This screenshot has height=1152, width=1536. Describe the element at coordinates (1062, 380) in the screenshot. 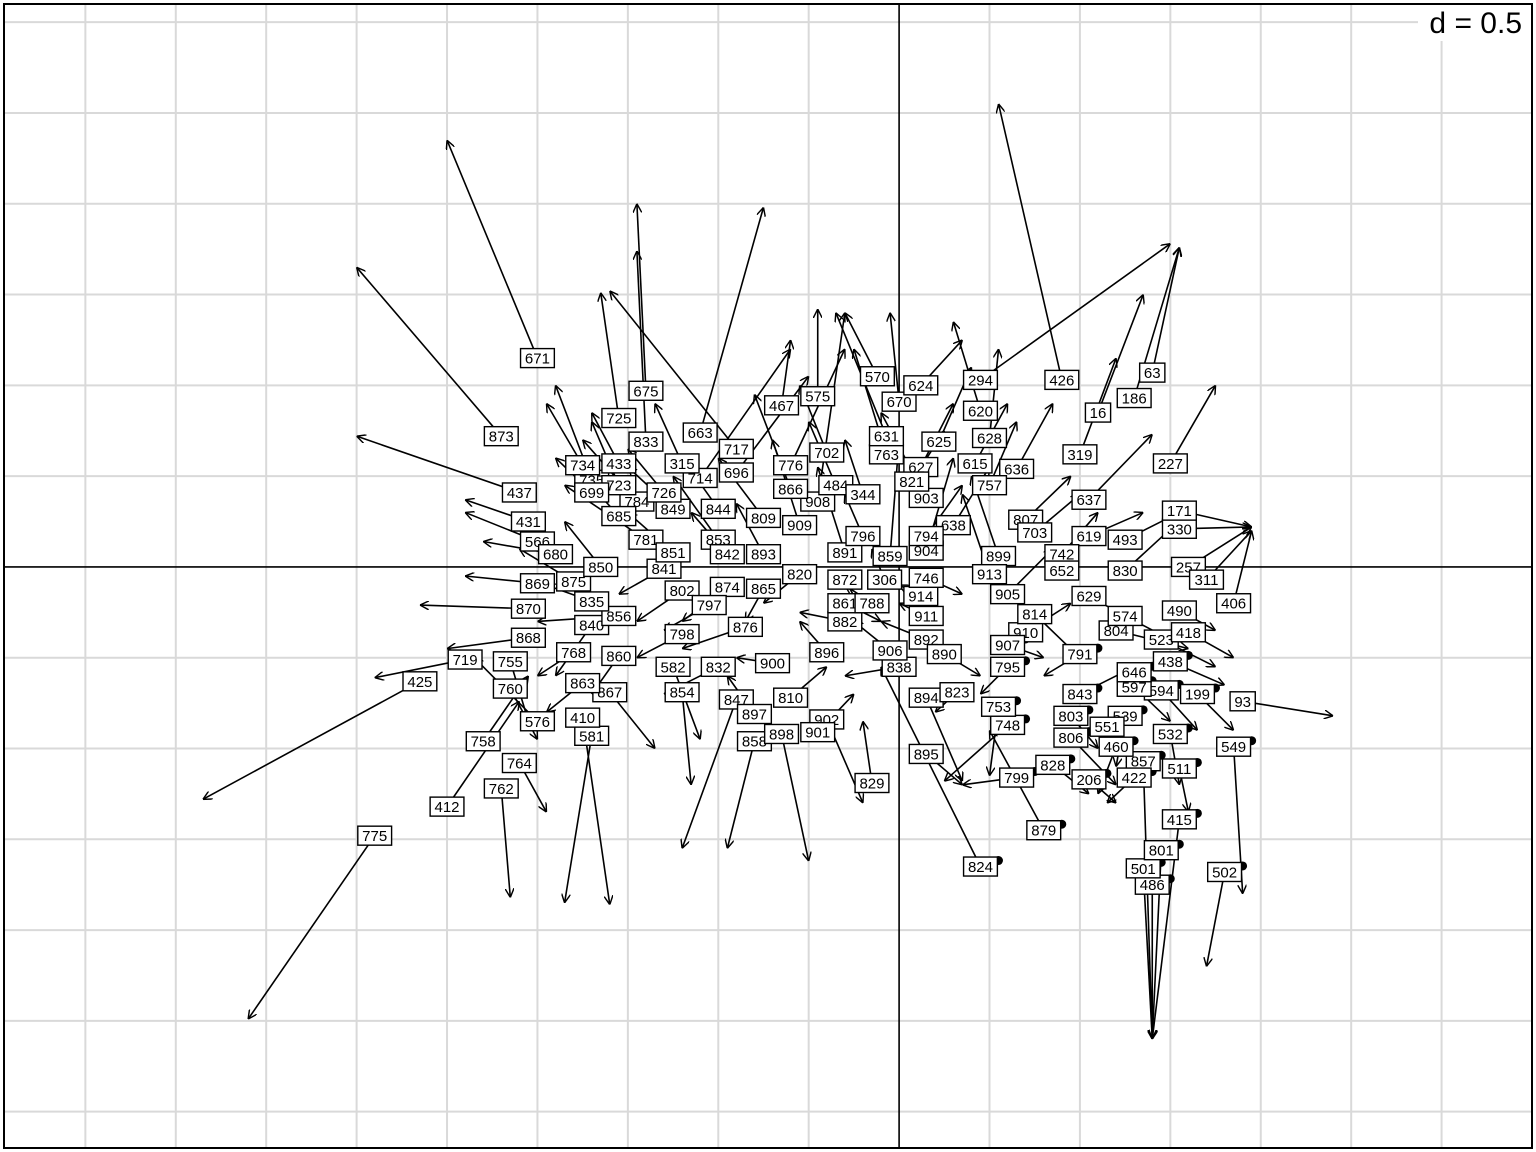

I see `arrow-label-426: 426` at that location.